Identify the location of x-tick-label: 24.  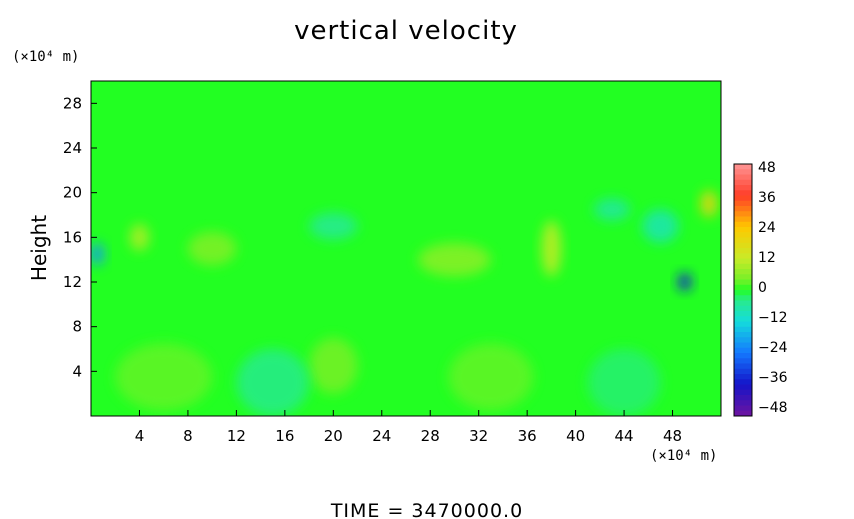
(381, 436).